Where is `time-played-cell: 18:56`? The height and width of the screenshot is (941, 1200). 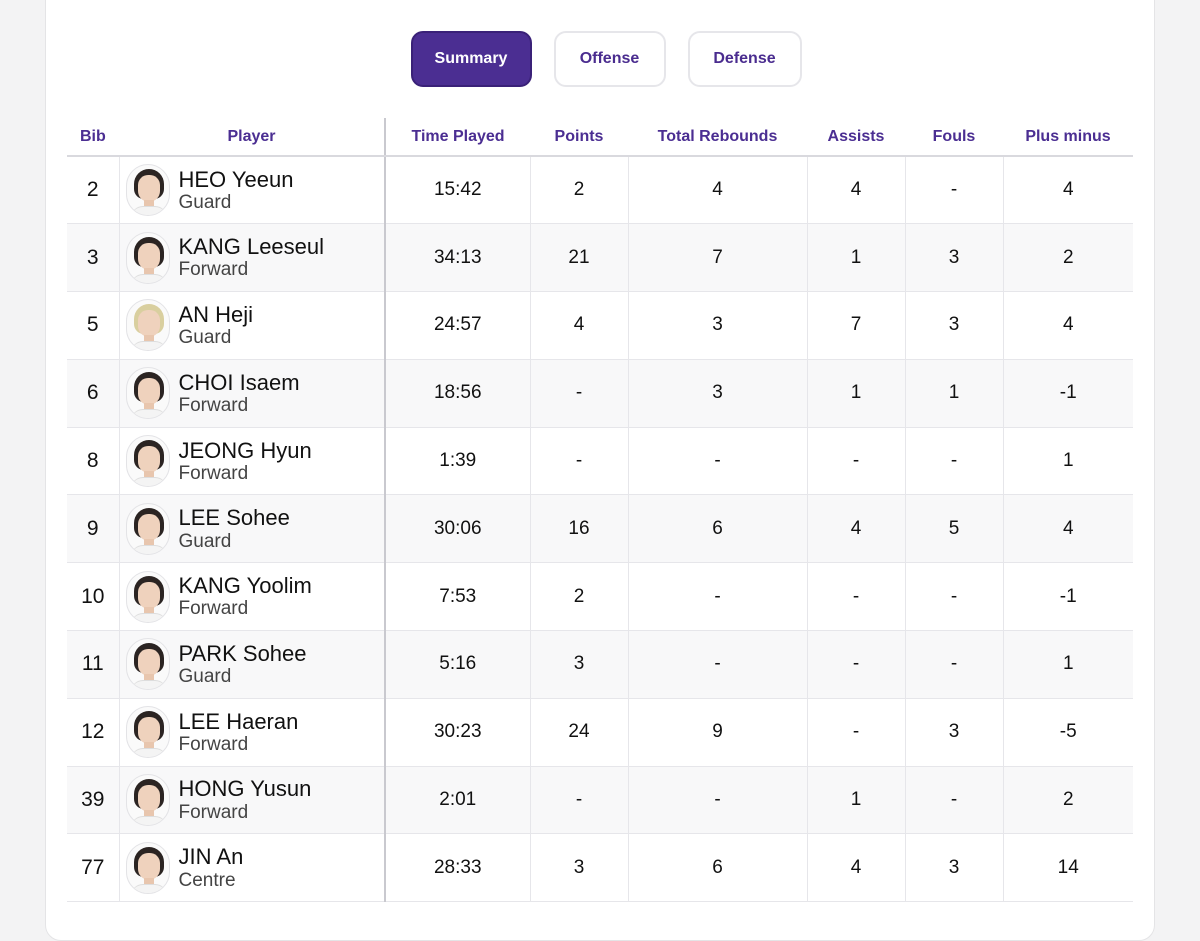 time-played-cell: 18:56 is located at coordinates (458, 393).